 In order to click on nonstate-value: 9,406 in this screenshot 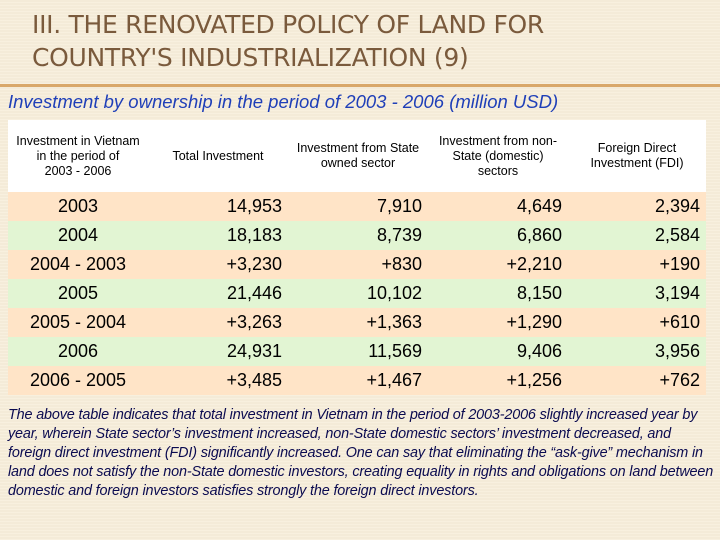, I will do `click(498, 351)`.